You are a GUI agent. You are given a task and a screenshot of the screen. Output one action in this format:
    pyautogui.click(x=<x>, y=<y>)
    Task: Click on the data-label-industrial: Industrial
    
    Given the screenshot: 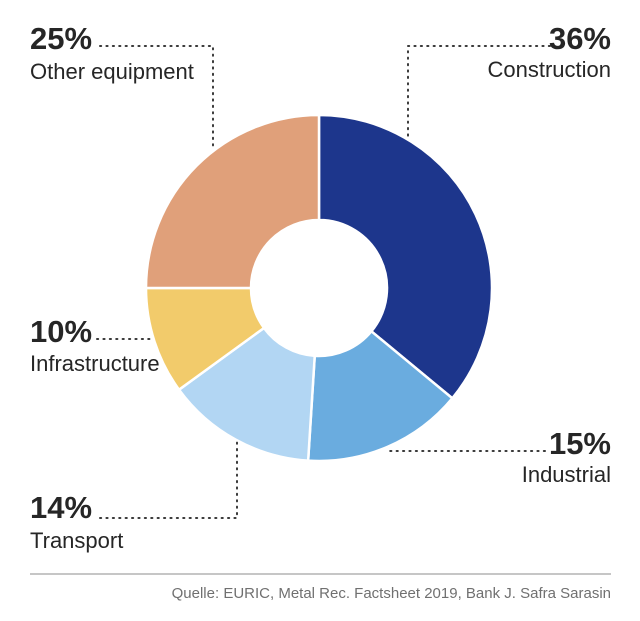 What is the action you would take?
    pyautogui.click(x=566, y=474)
    